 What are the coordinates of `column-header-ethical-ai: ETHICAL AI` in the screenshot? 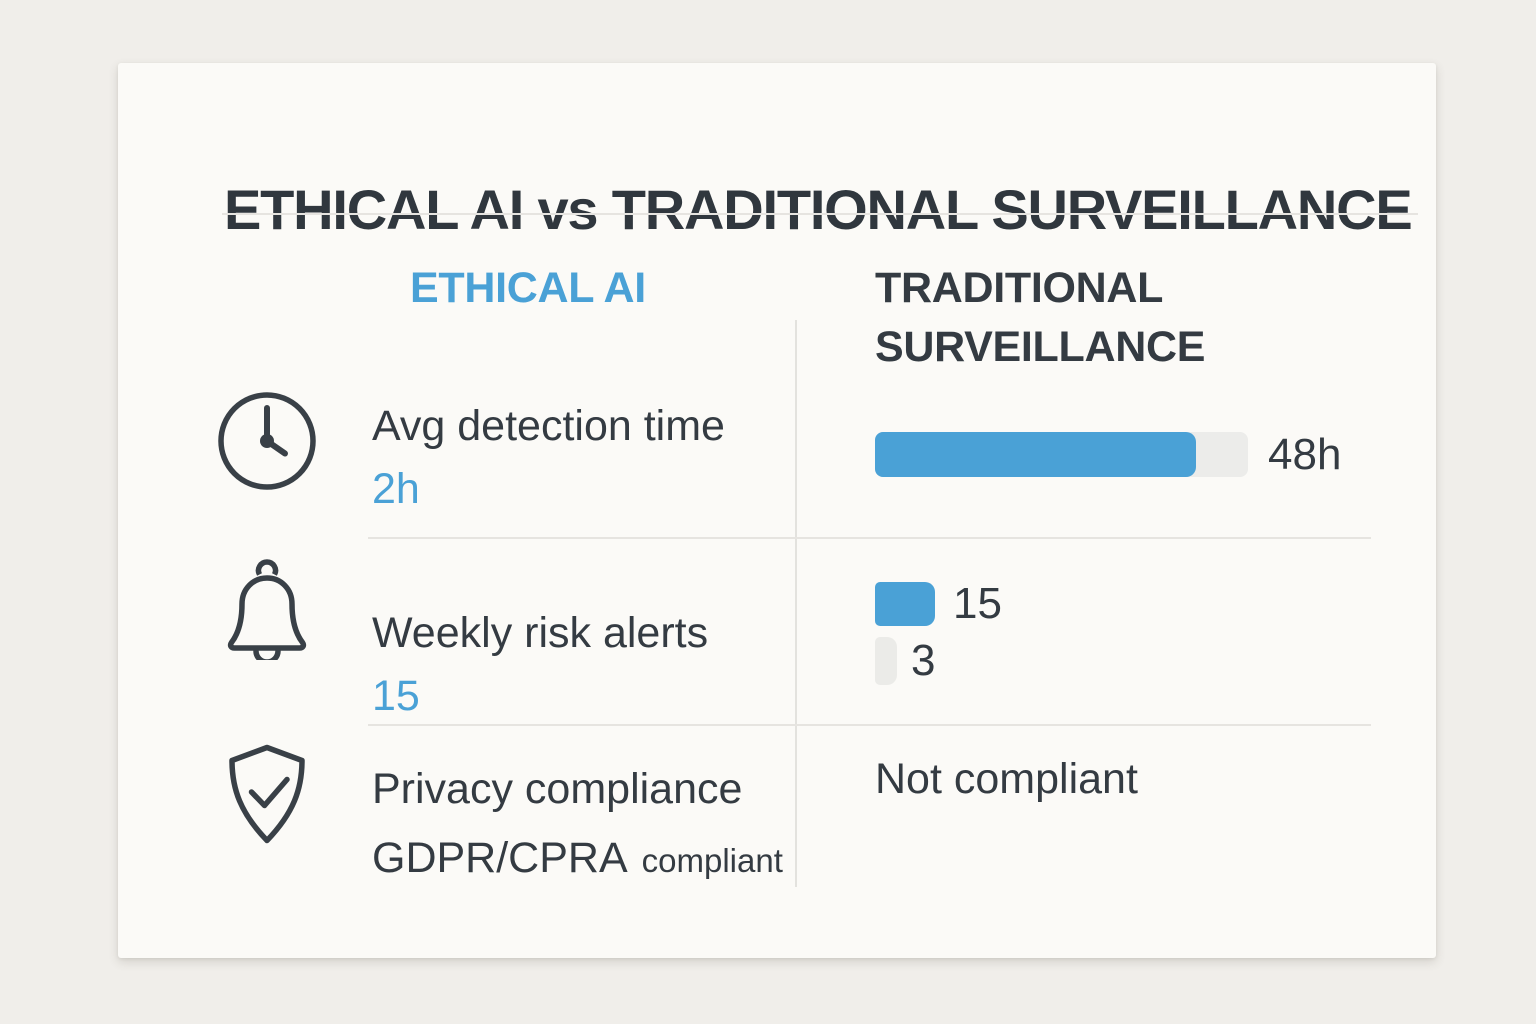 It's located at (528, 288).